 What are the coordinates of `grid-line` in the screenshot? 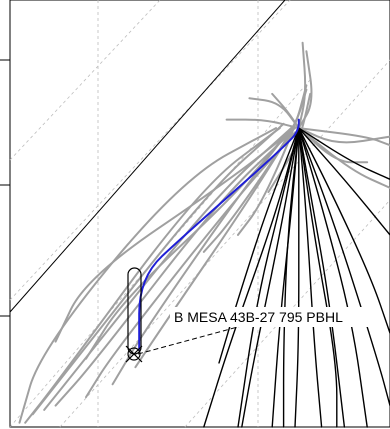 It's located at (85, 80).